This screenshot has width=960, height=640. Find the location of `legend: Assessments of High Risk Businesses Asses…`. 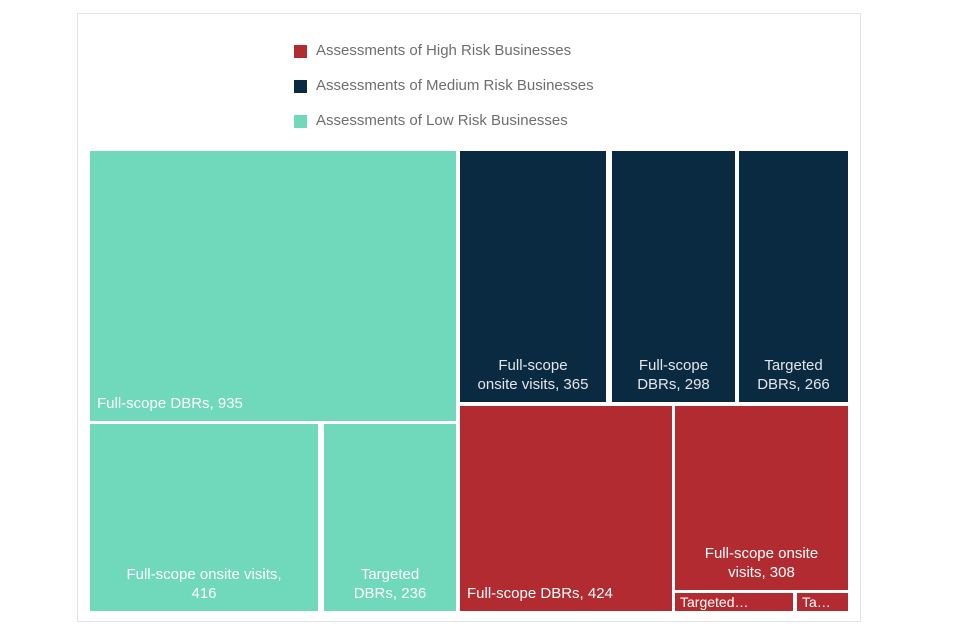

legend: Assessments of High Risk Businesses Asses… is located at coordinates (444, 86).